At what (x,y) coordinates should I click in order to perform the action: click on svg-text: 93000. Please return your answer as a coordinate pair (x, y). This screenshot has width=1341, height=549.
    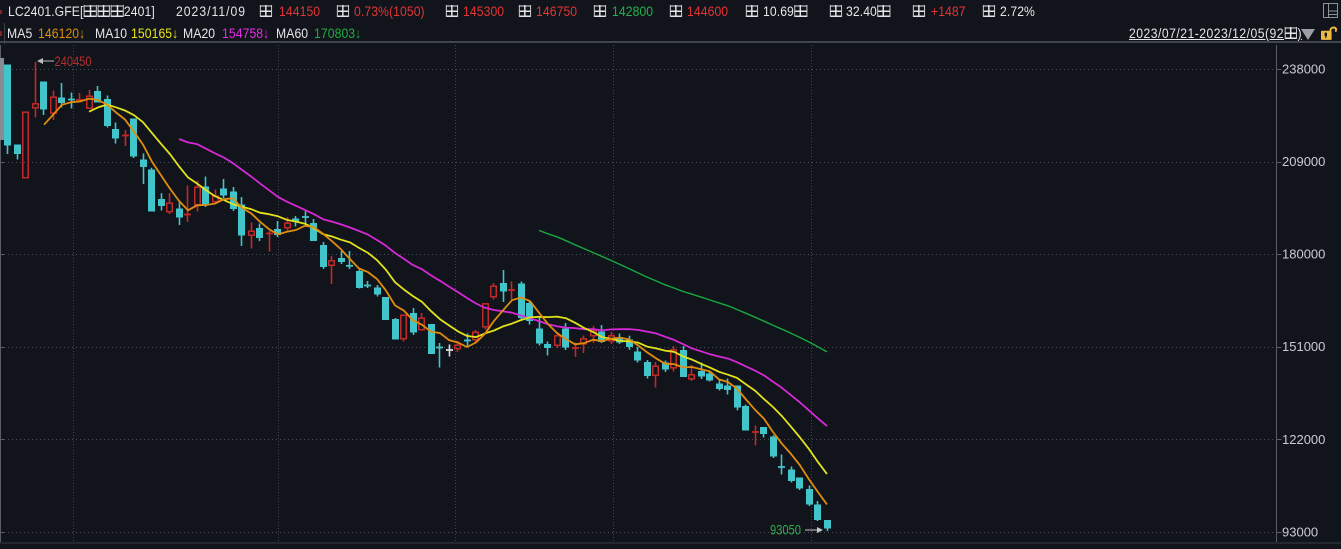
    Looking at the image, I should click on (1300, 531).